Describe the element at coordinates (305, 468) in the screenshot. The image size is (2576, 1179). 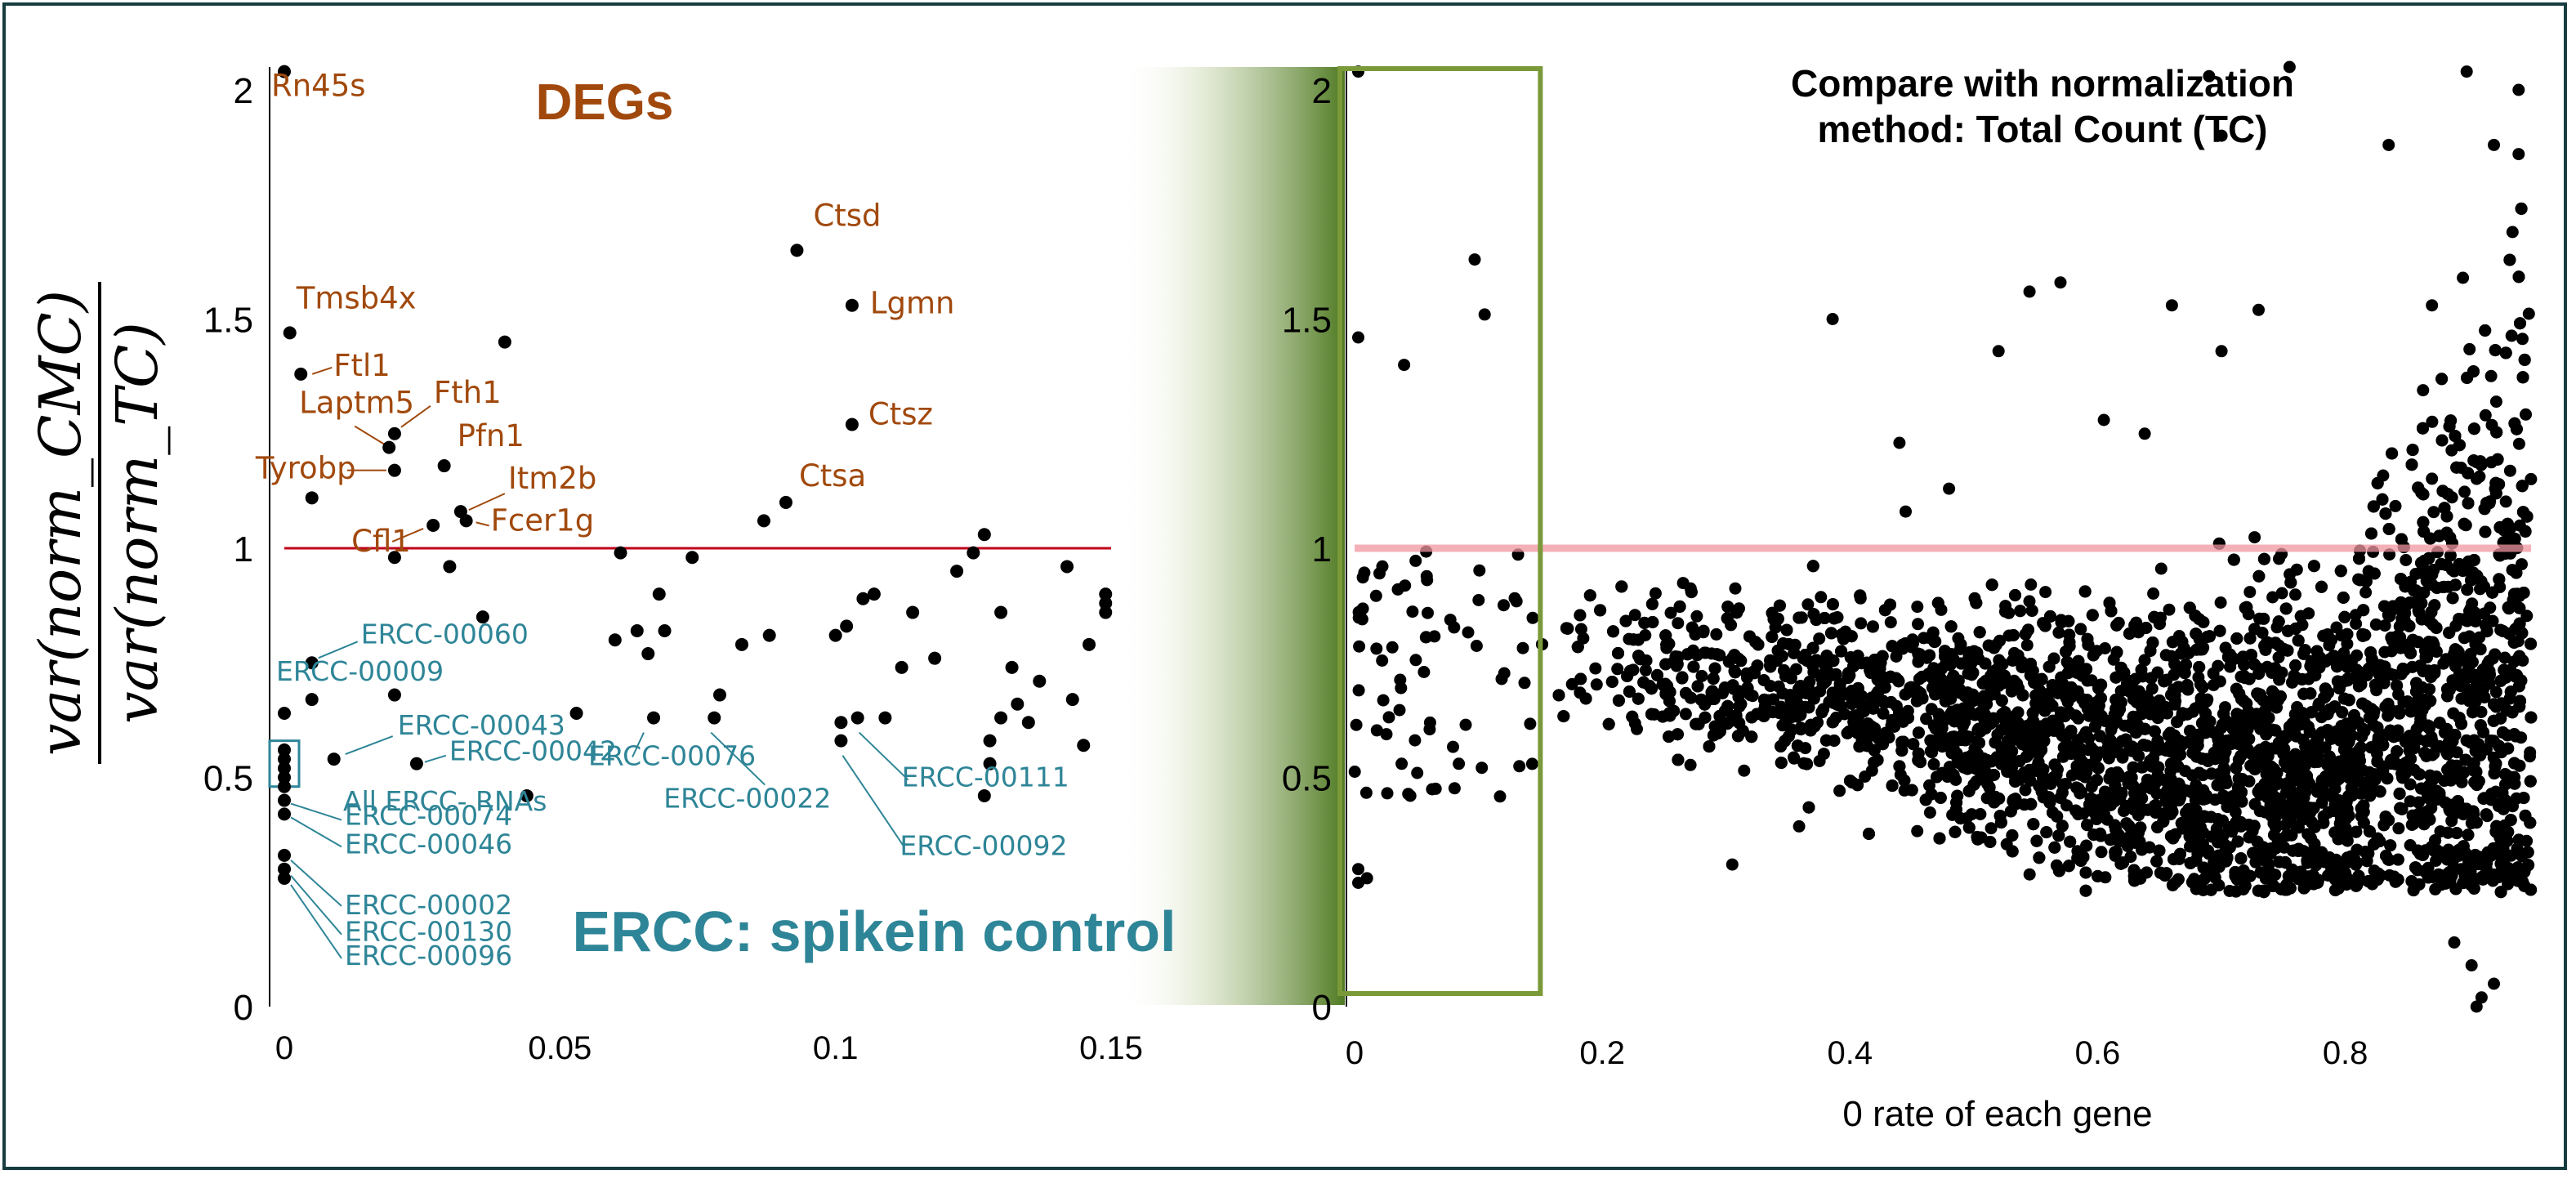
I see `left-point-label: Tyrobp` at that location.